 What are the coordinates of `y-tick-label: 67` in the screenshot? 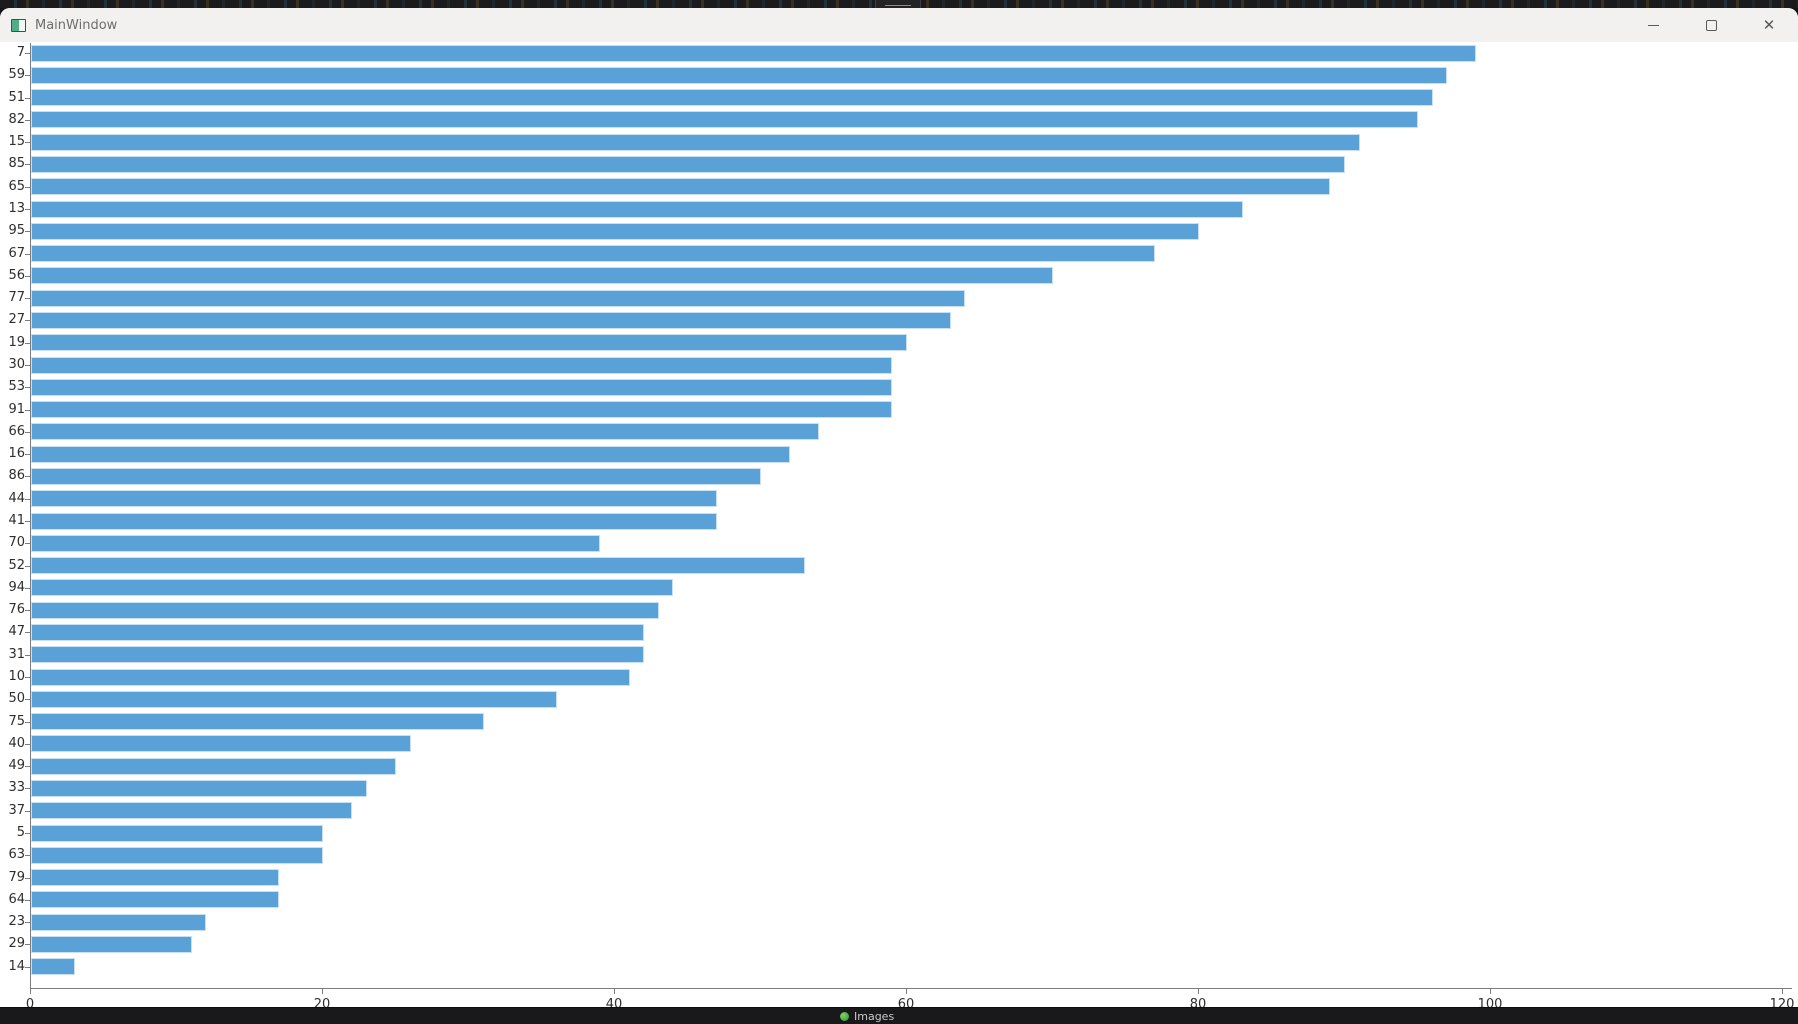 It's located at (16, 253).